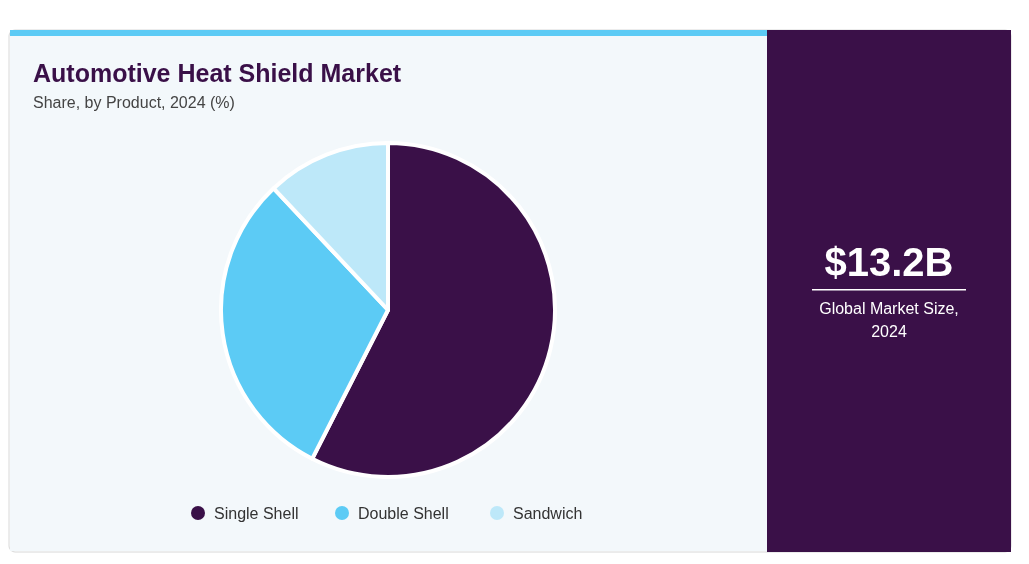  Describe the element at coordinates (134, 102) in the screenshot. I see `chart-subtitle: Share, by Product, 2024 (%)` at that location.